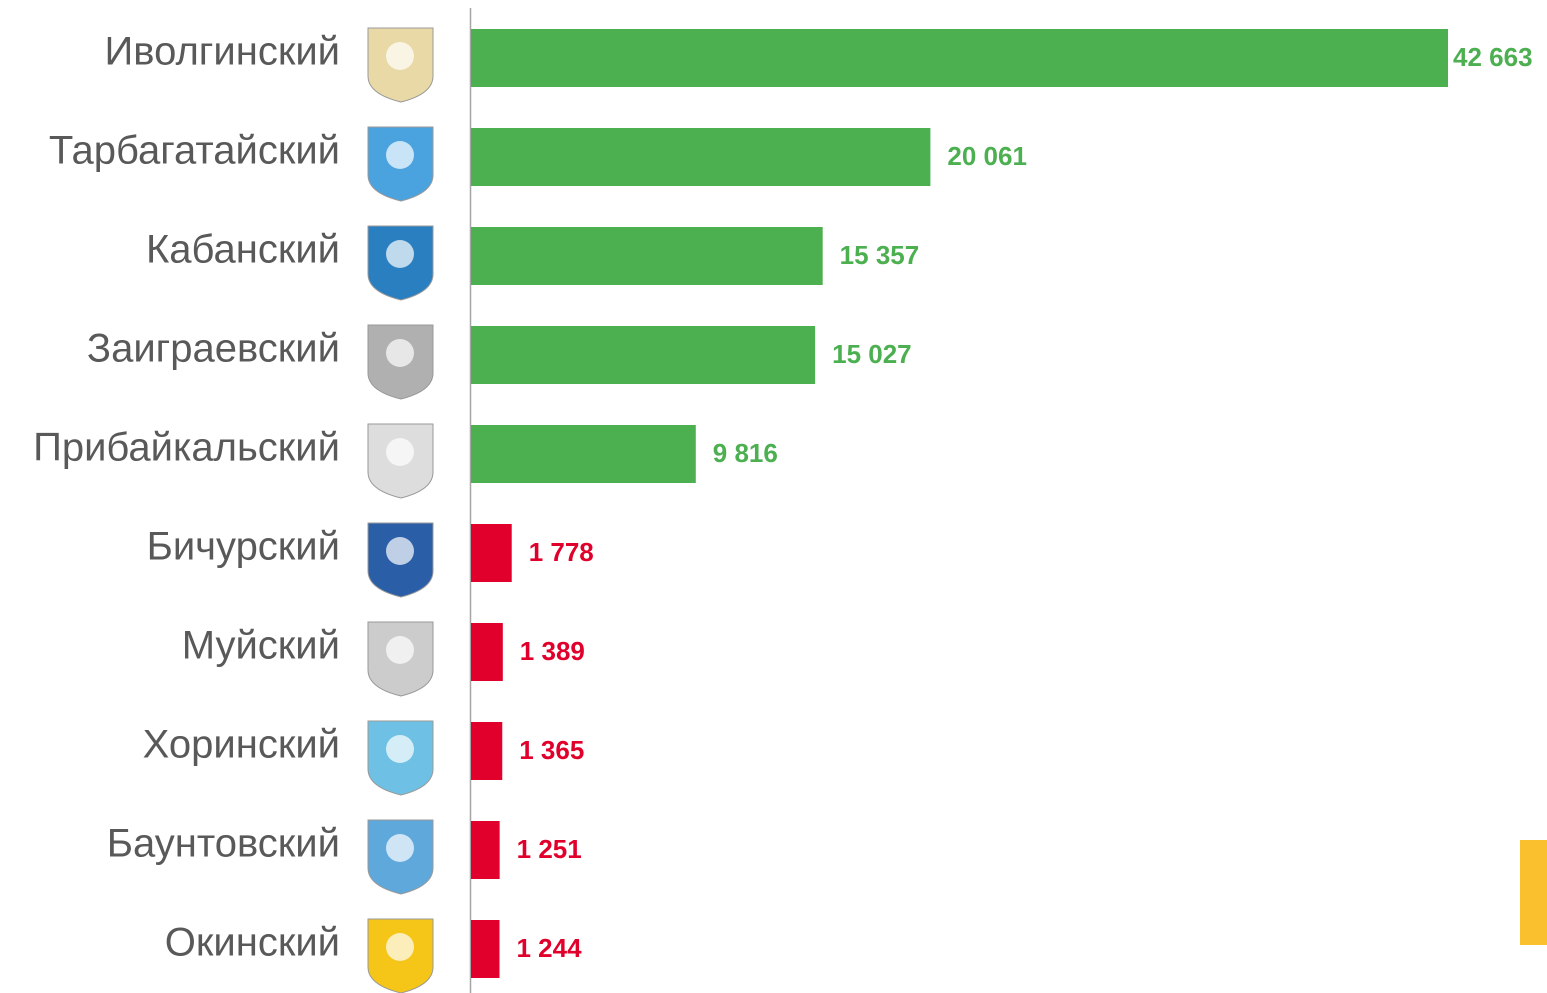 The image size is (1547, 993). What do you see at coordinates (213, 349) in the screenshot?
I see `category-label: Заиграевский` at bounding box center [213, 349].